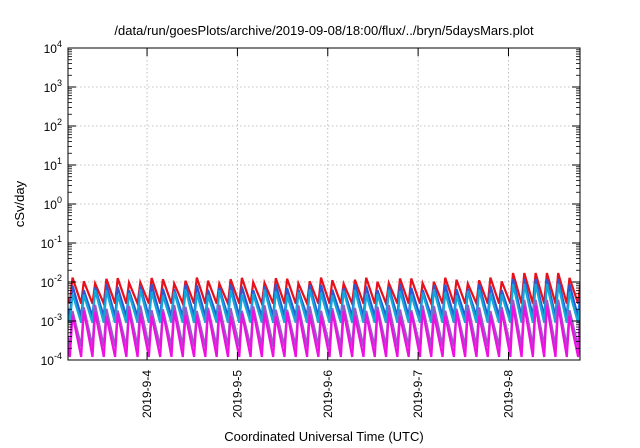 The height and width of the screenshot is (448, 640). I want to click on y-tick-label: 10⁻¹, so click(51, 242).